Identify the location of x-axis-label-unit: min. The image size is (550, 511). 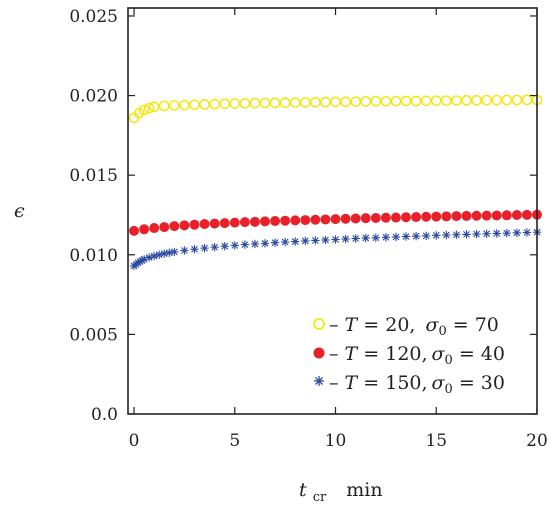
(364, 490).